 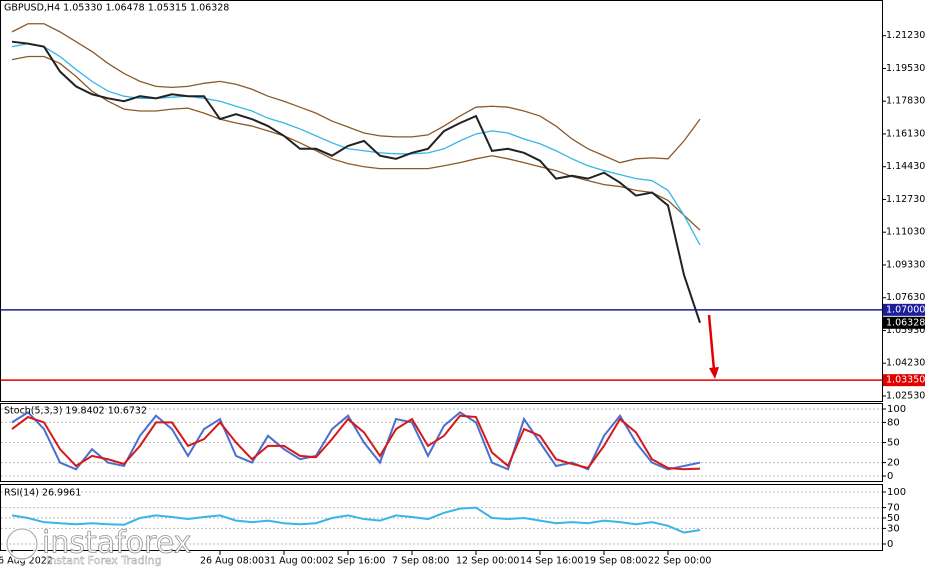 I want to click on y-tick-label: 1.05930, so click(x=905, y=330).